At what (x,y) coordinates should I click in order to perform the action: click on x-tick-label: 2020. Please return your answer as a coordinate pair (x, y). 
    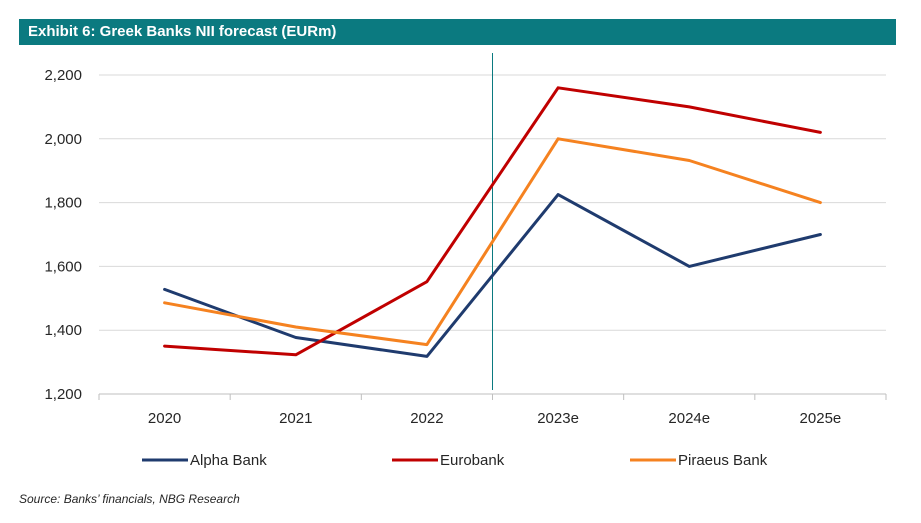
    Looking at the image, I should click on (164, 418).